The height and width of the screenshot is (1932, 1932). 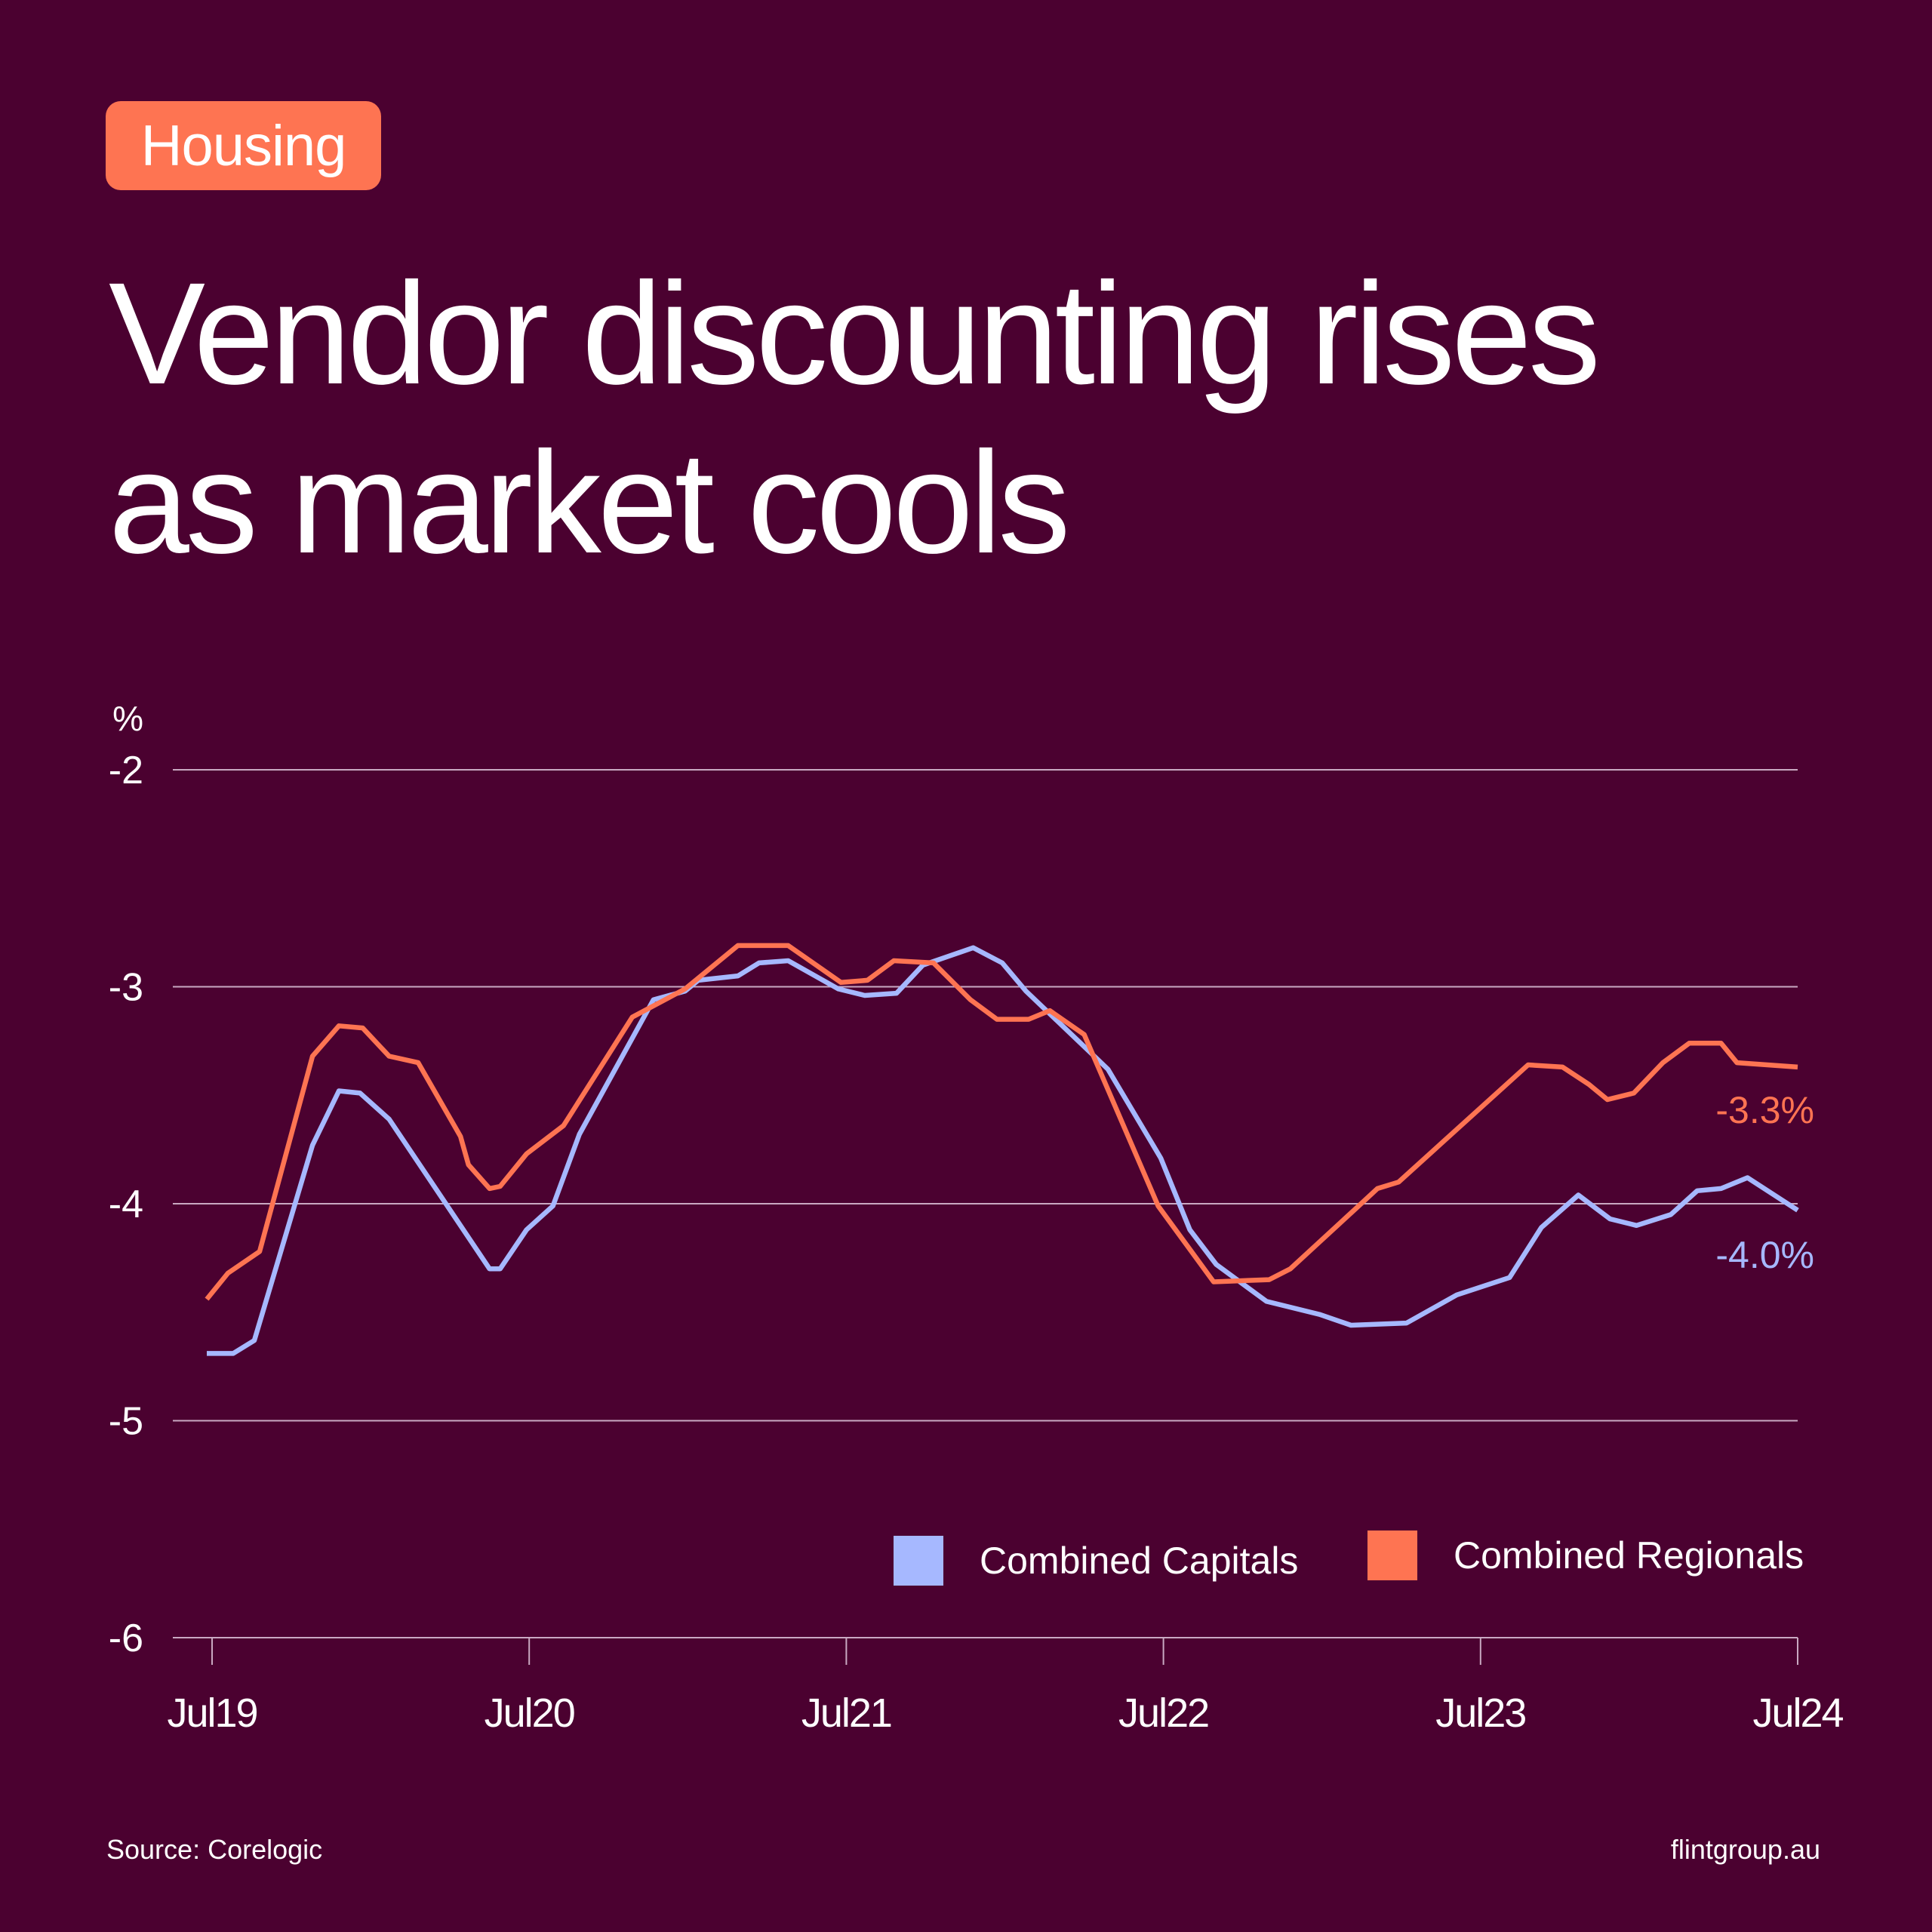 I want to click on end-labels: -4.0% -3.3%, so click(x=1764, y=1182).